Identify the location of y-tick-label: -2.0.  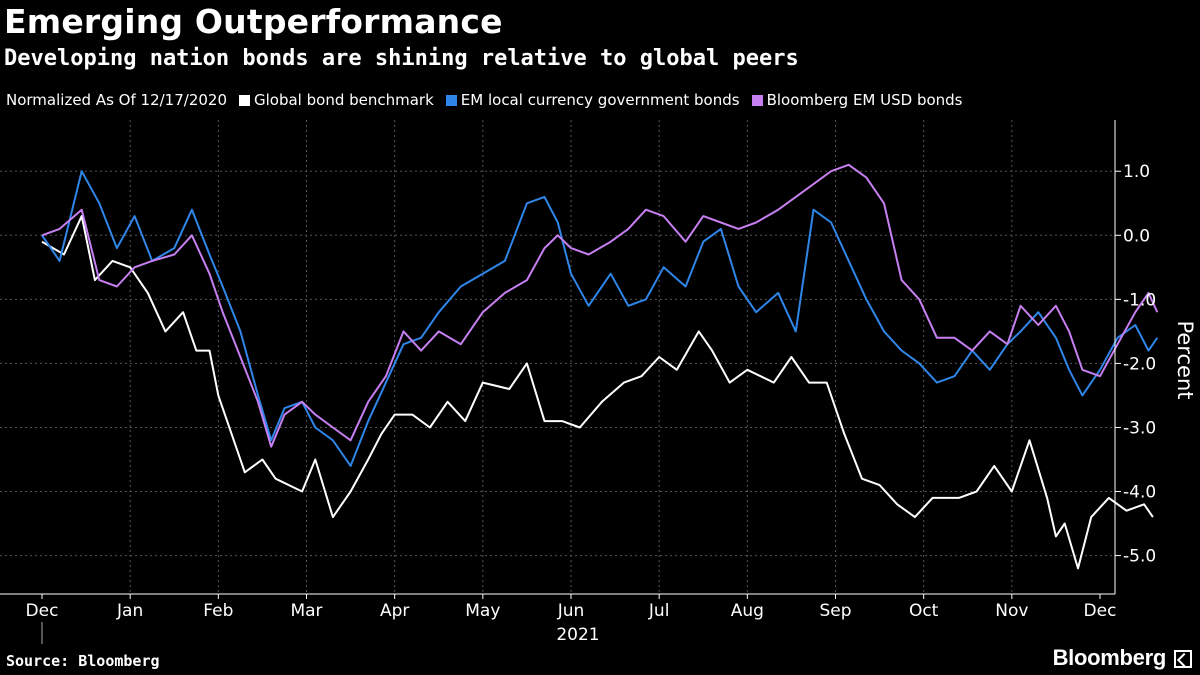
(1139, 364).